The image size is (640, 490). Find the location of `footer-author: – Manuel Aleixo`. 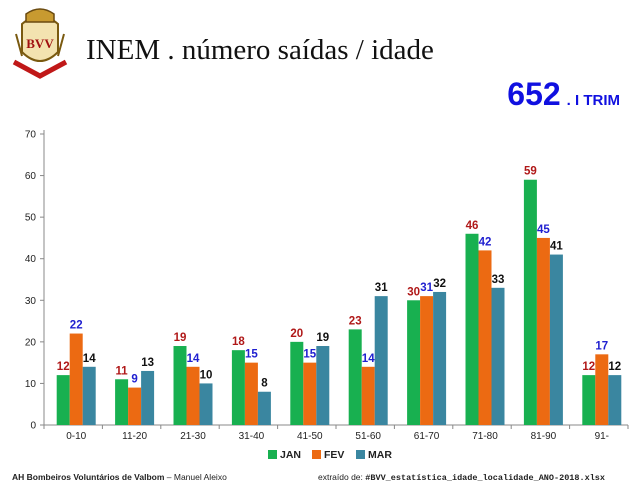

footer-author: – Manuel Aleixo is located at coordinates (196, 477).